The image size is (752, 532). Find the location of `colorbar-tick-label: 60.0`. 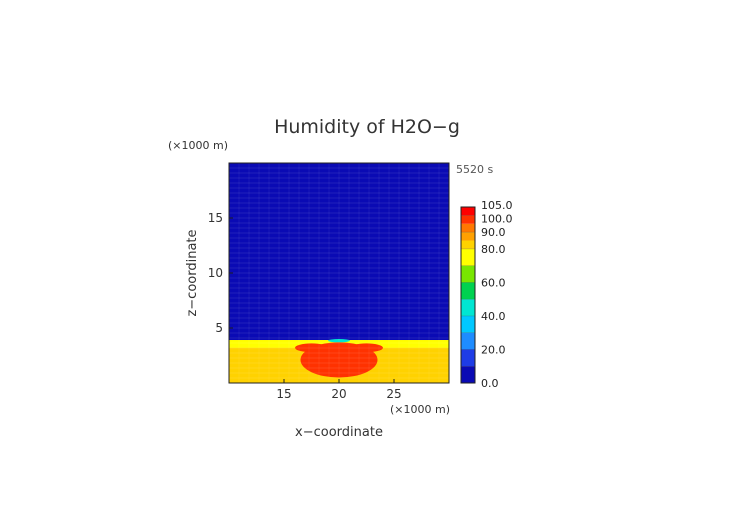

colorbar-tick-label: 60.0 is located at coordinates (493, 282).